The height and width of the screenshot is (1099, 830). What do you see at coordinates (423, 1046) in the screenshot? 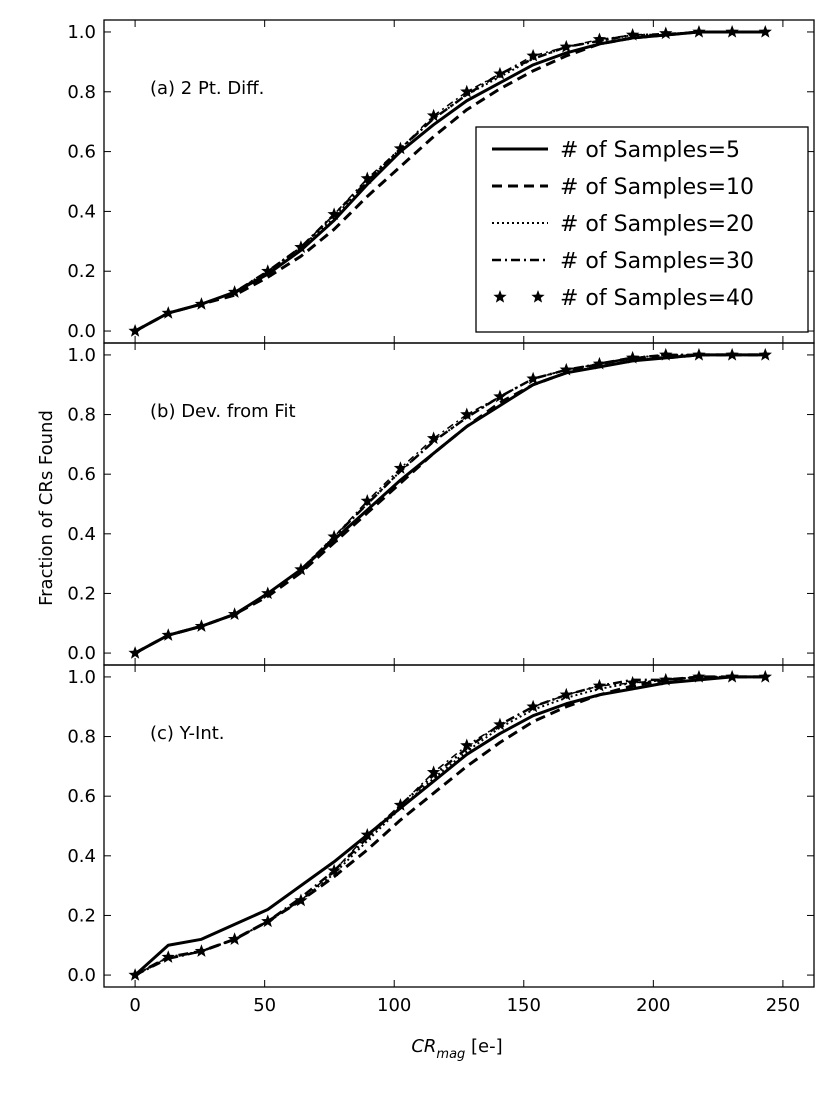
I see `x-axis-label-main: CR` at bounding box center [423, 1046].